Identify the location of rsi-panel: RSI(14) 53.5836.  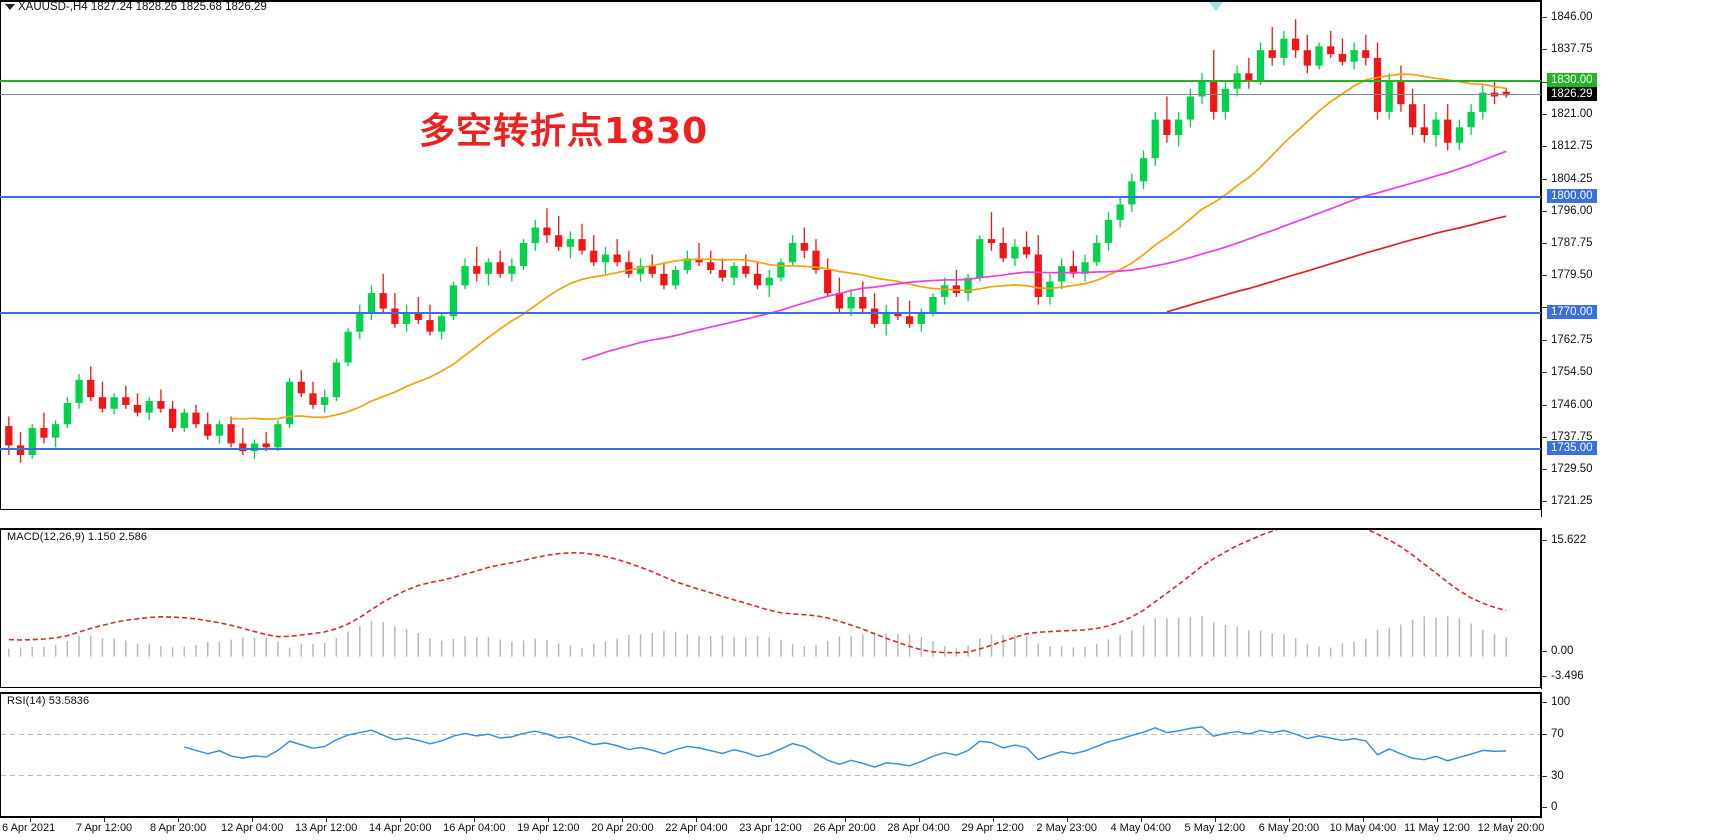
(770, 754).